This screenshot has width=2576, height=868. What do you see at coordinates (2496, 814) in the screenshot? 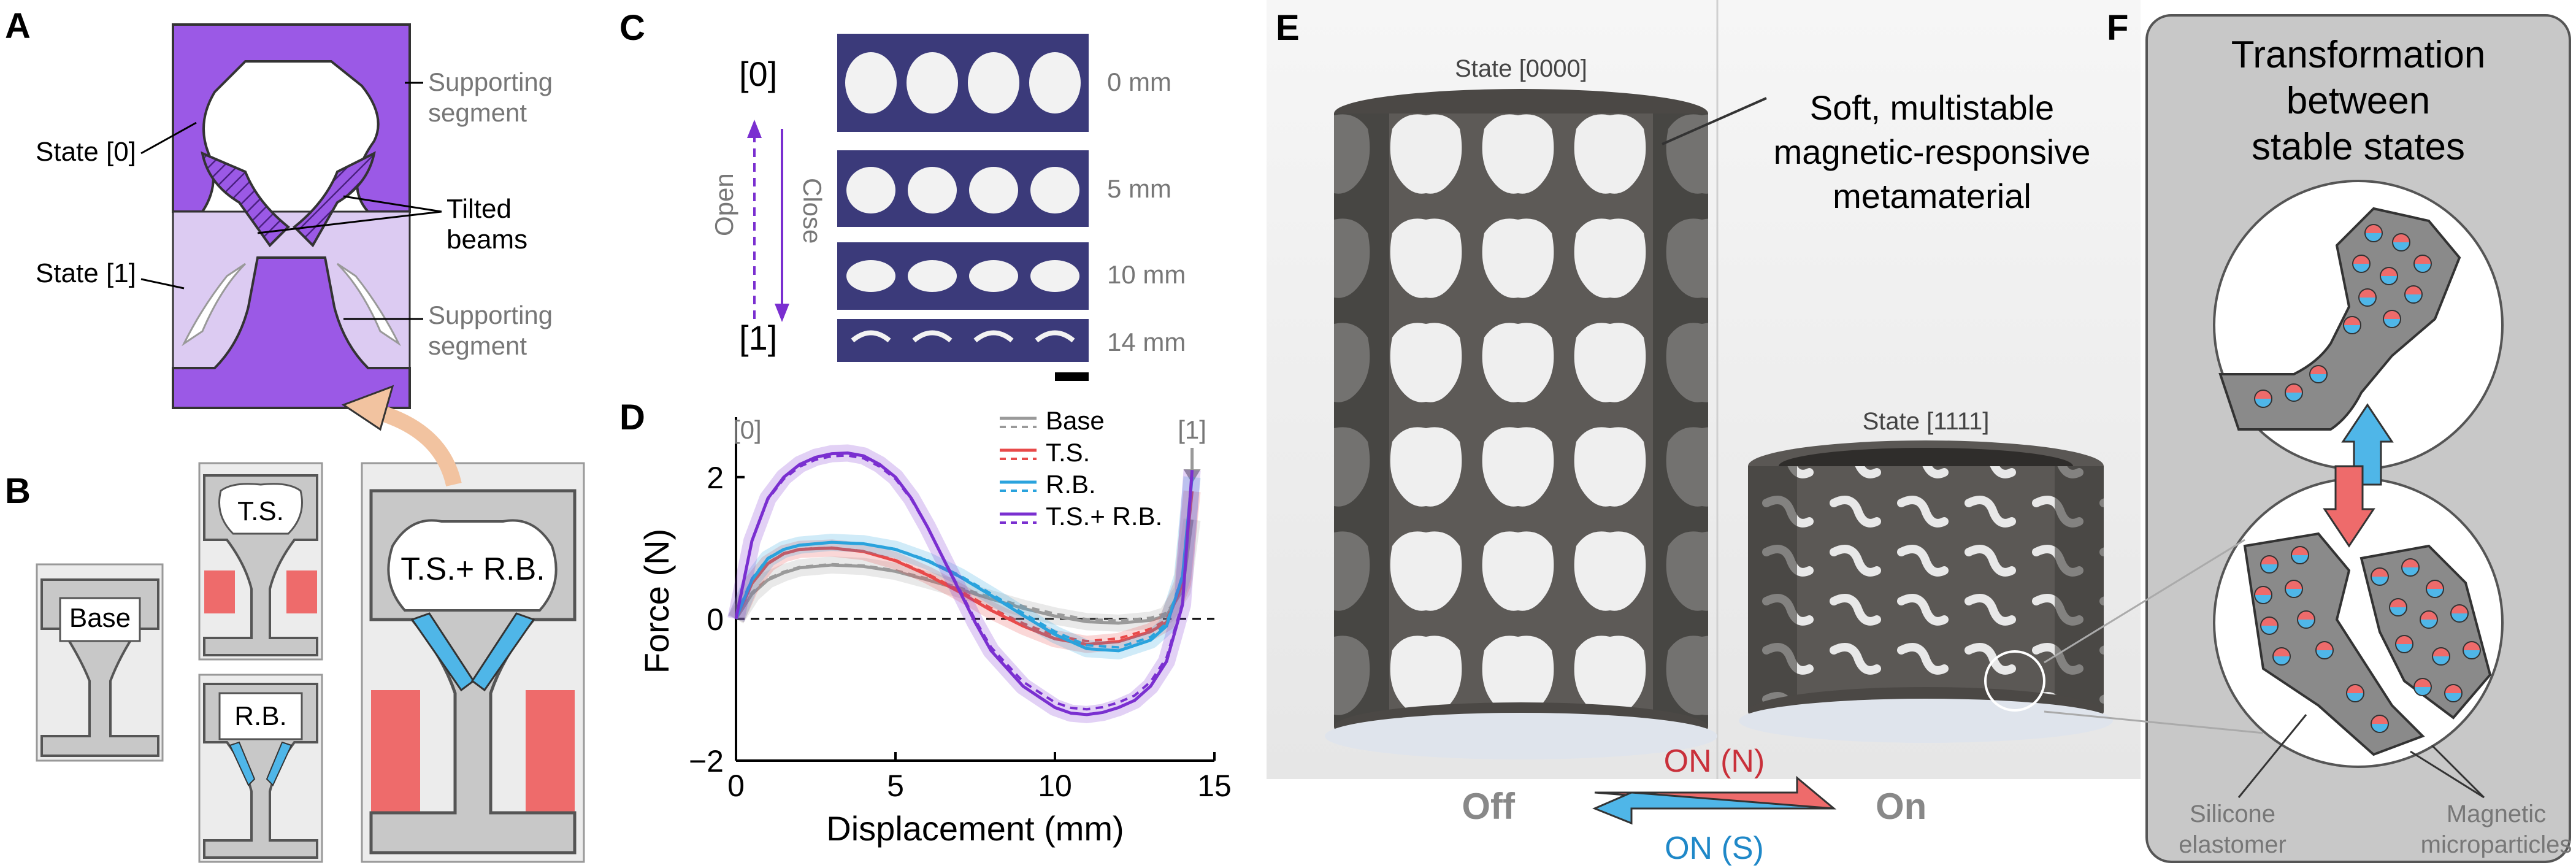
I see `magnetic-line1: Magnetic` at bounding box center [2496, 814].